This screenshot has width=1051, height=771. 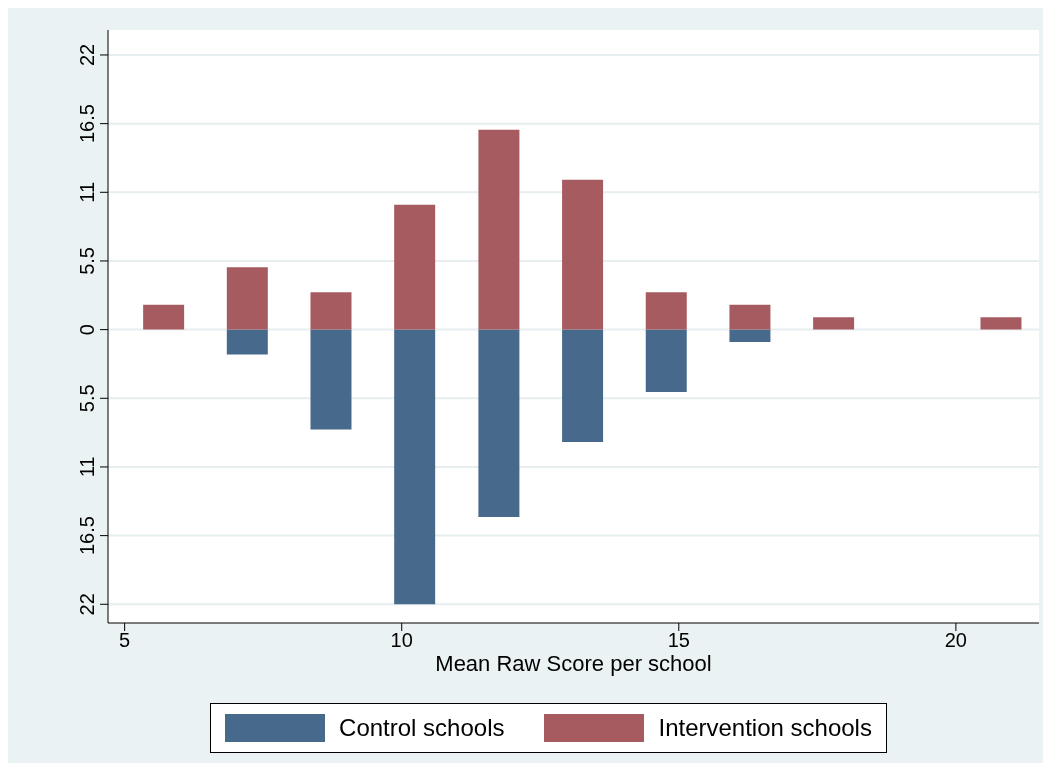 What do you see at coordinates (955, 640) in the screenshot?
I see `x-tick-label: 20` at bounding box center [955, 640].